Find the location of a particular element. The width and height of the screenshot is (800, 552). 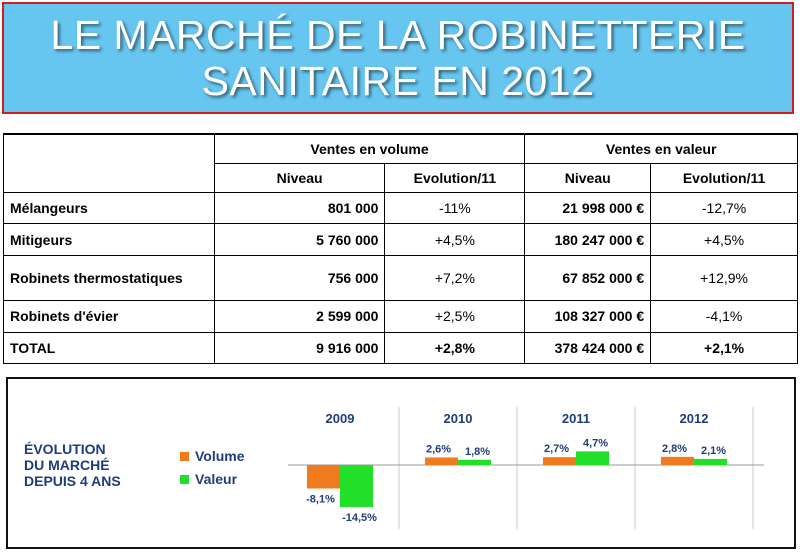

sub-header-vol-evo: Evolution/11 is located at coordinates (455, 178).